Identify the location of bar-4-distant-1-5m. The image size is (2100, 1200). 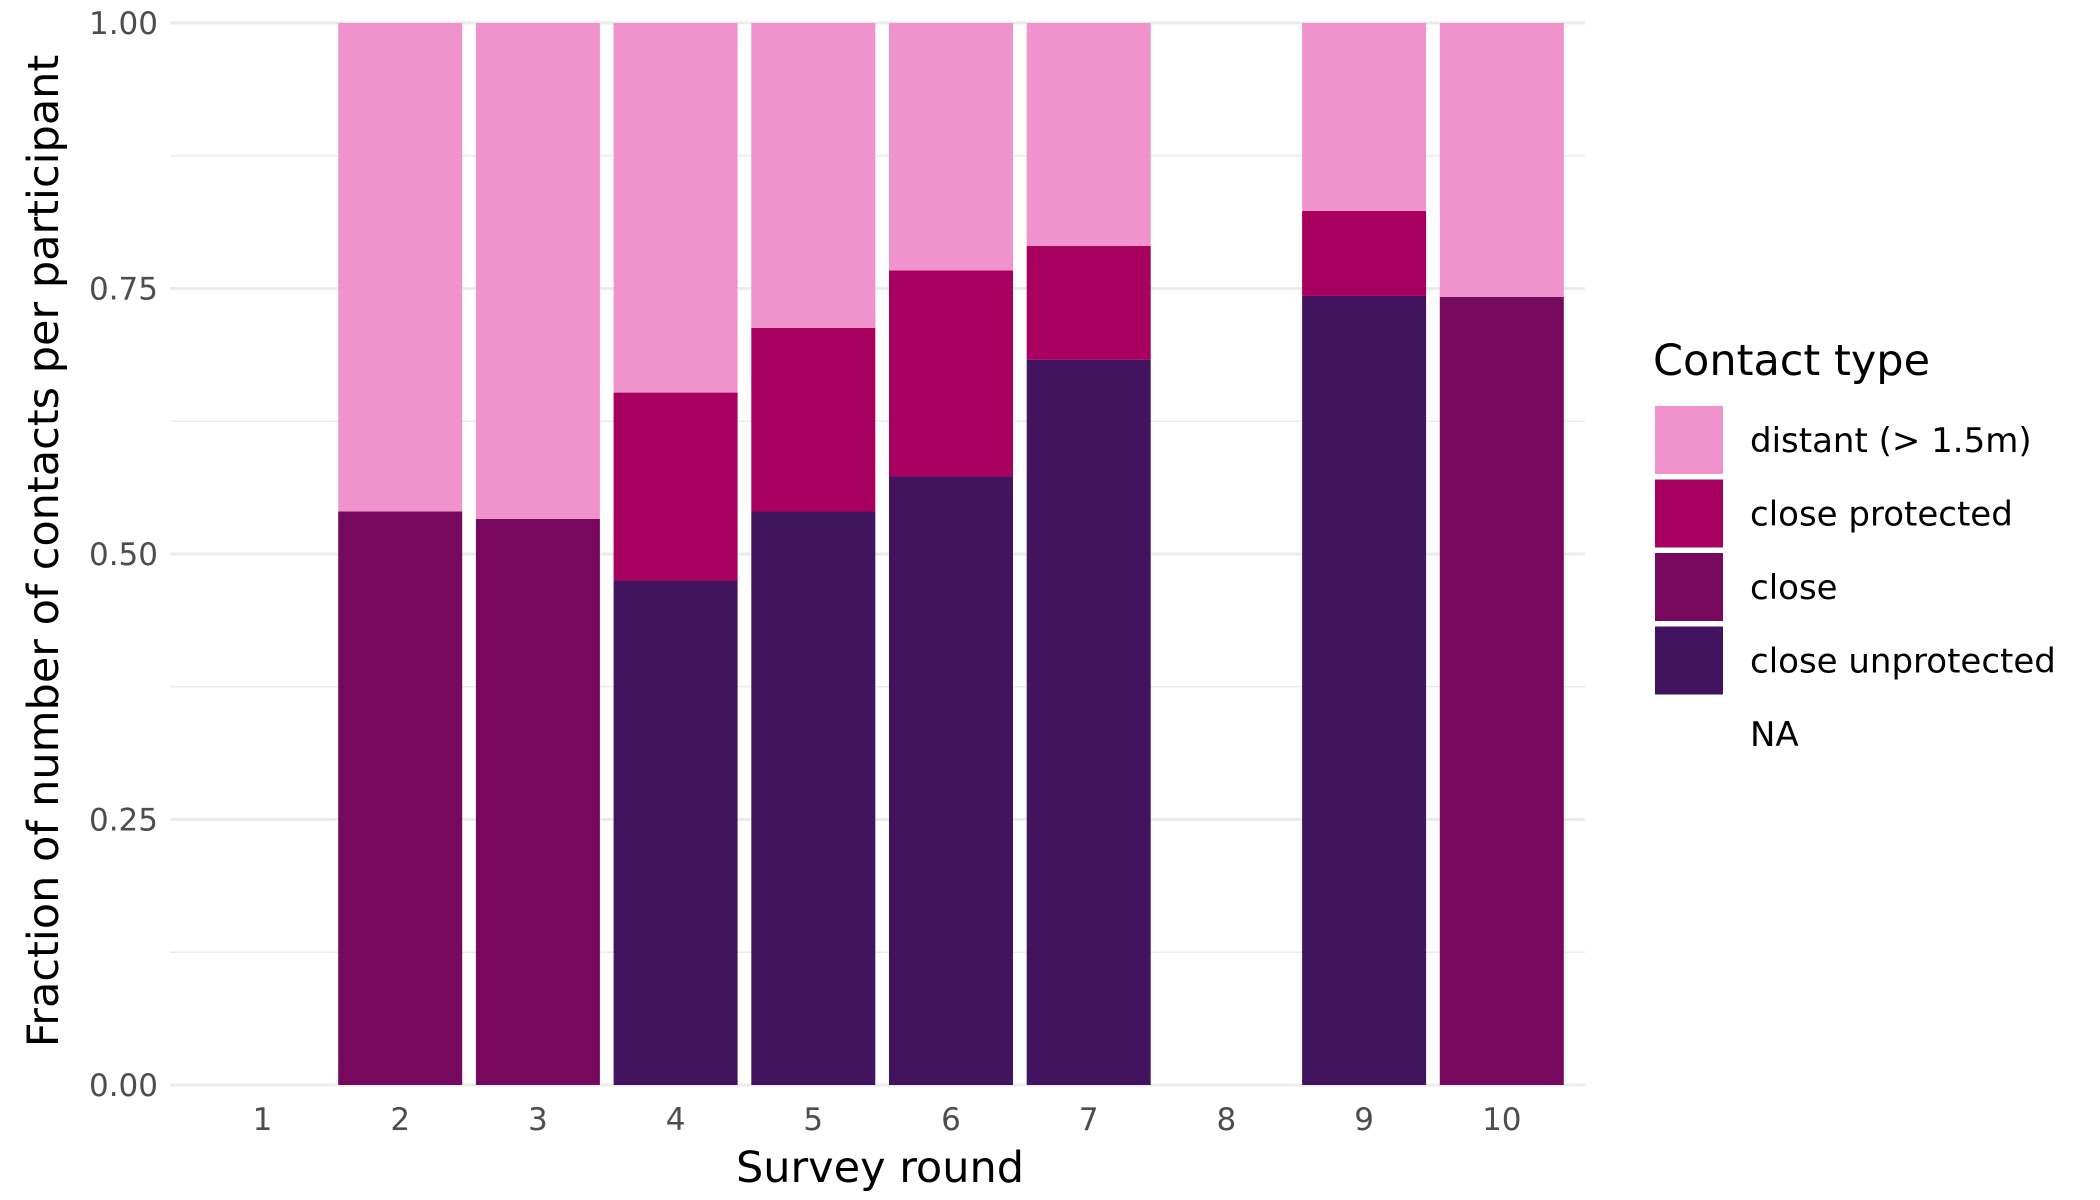
(675, 208).